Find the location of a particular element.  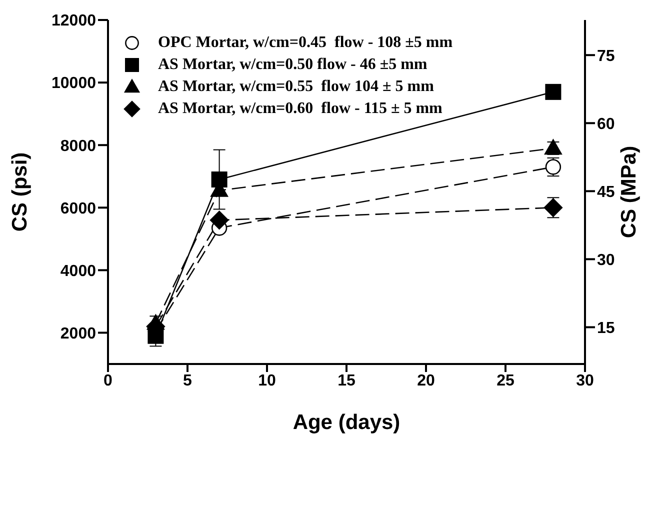

y-tick-label: 2000 is located at coordinates (78, 333).